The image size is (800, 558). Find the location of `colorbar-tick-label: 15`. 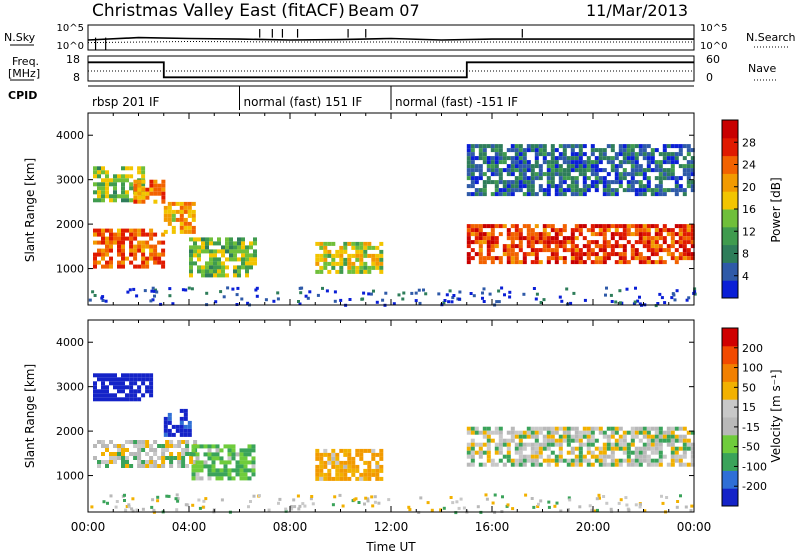

colorbar-tick-label: 15 is located at coordinates (749, 407).